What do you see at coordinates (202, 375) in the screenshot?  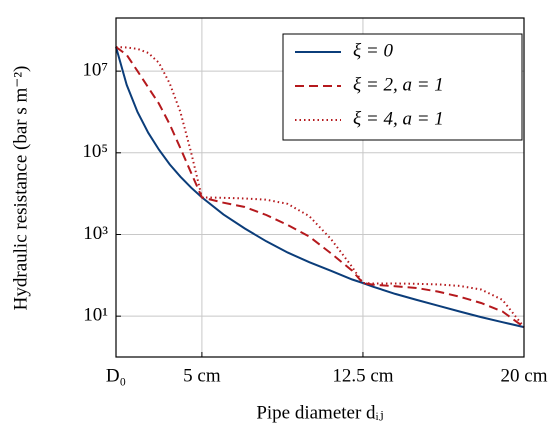 I see `x-tick-label: 5 cm` at bounding box center [202, 375].